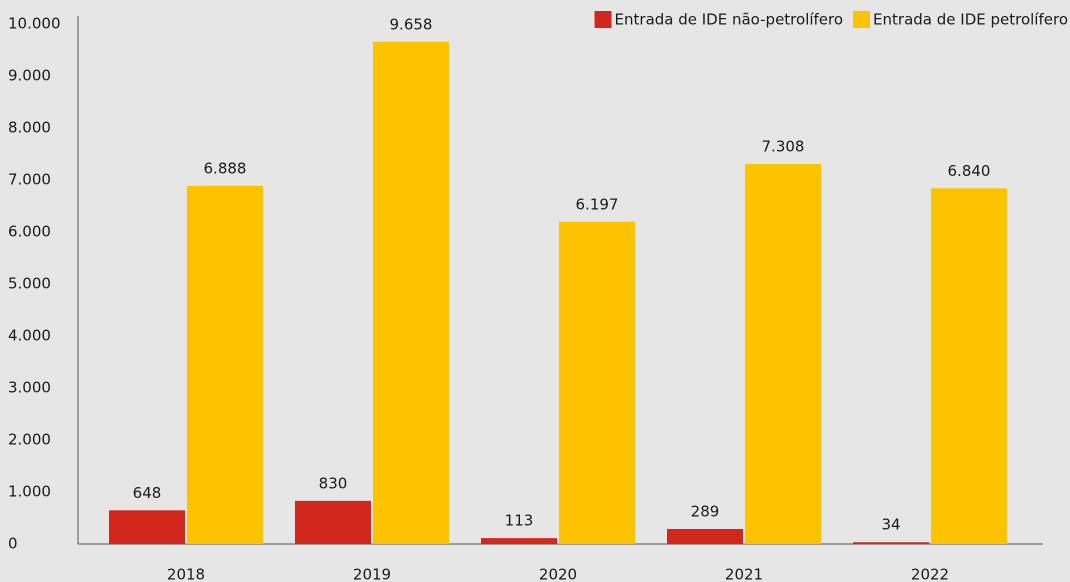 Image resolution: width=1070 pixels, height=582 pixels. What do you see at coordinates (34, 24) in the screenshot?
I see `y-tick-label: 10.000` at bounding box center [34, 24].